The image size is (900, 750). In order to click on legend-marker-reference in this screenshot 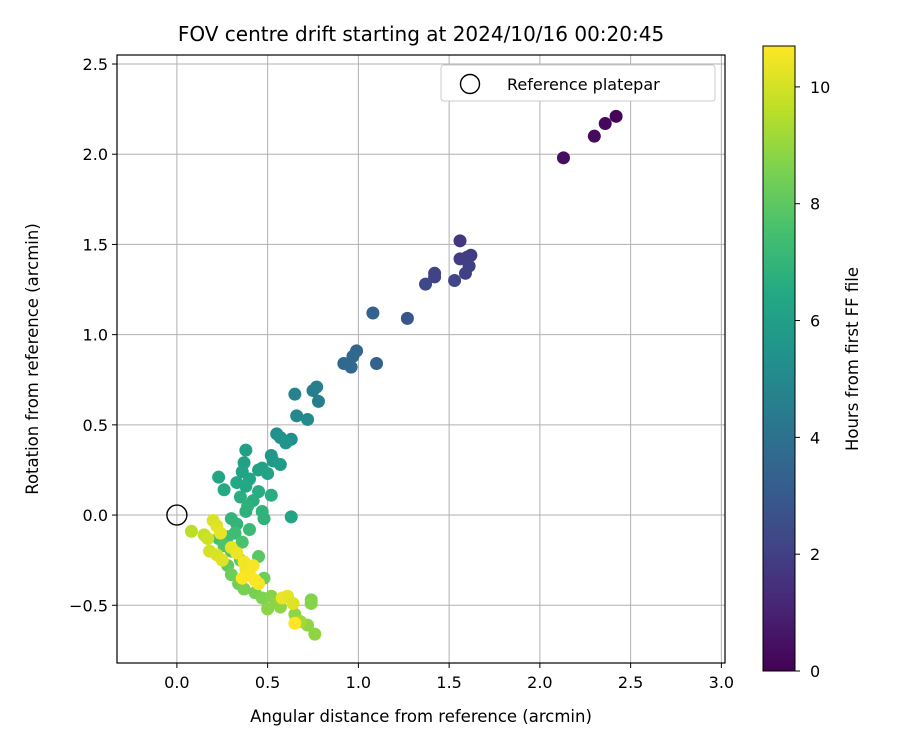, I will do `click(470, 84)`.